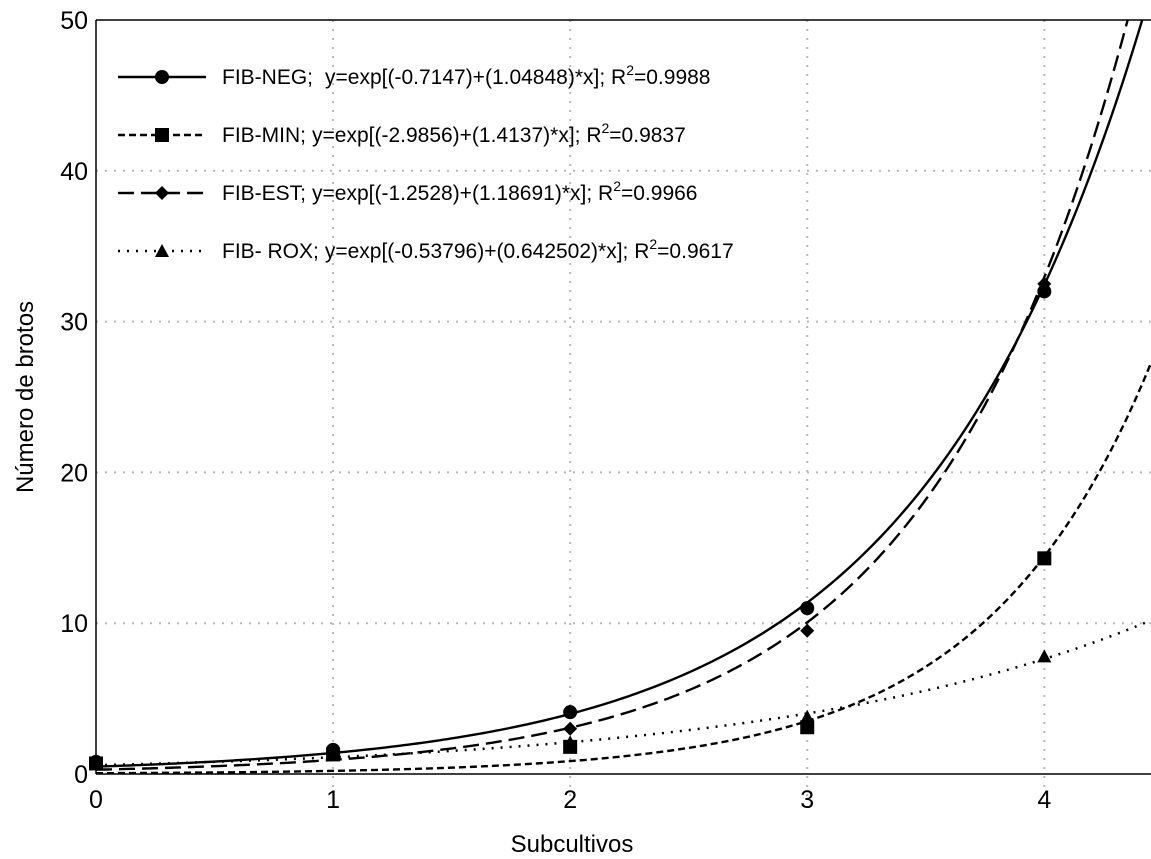 This screenshot has height=859, width=1151. Describe the element at coordinates (457, 135) in the screenshot. I see `legend-equation: y=exp[(-2.9856)+(1.4137)*x]; R` at that location.